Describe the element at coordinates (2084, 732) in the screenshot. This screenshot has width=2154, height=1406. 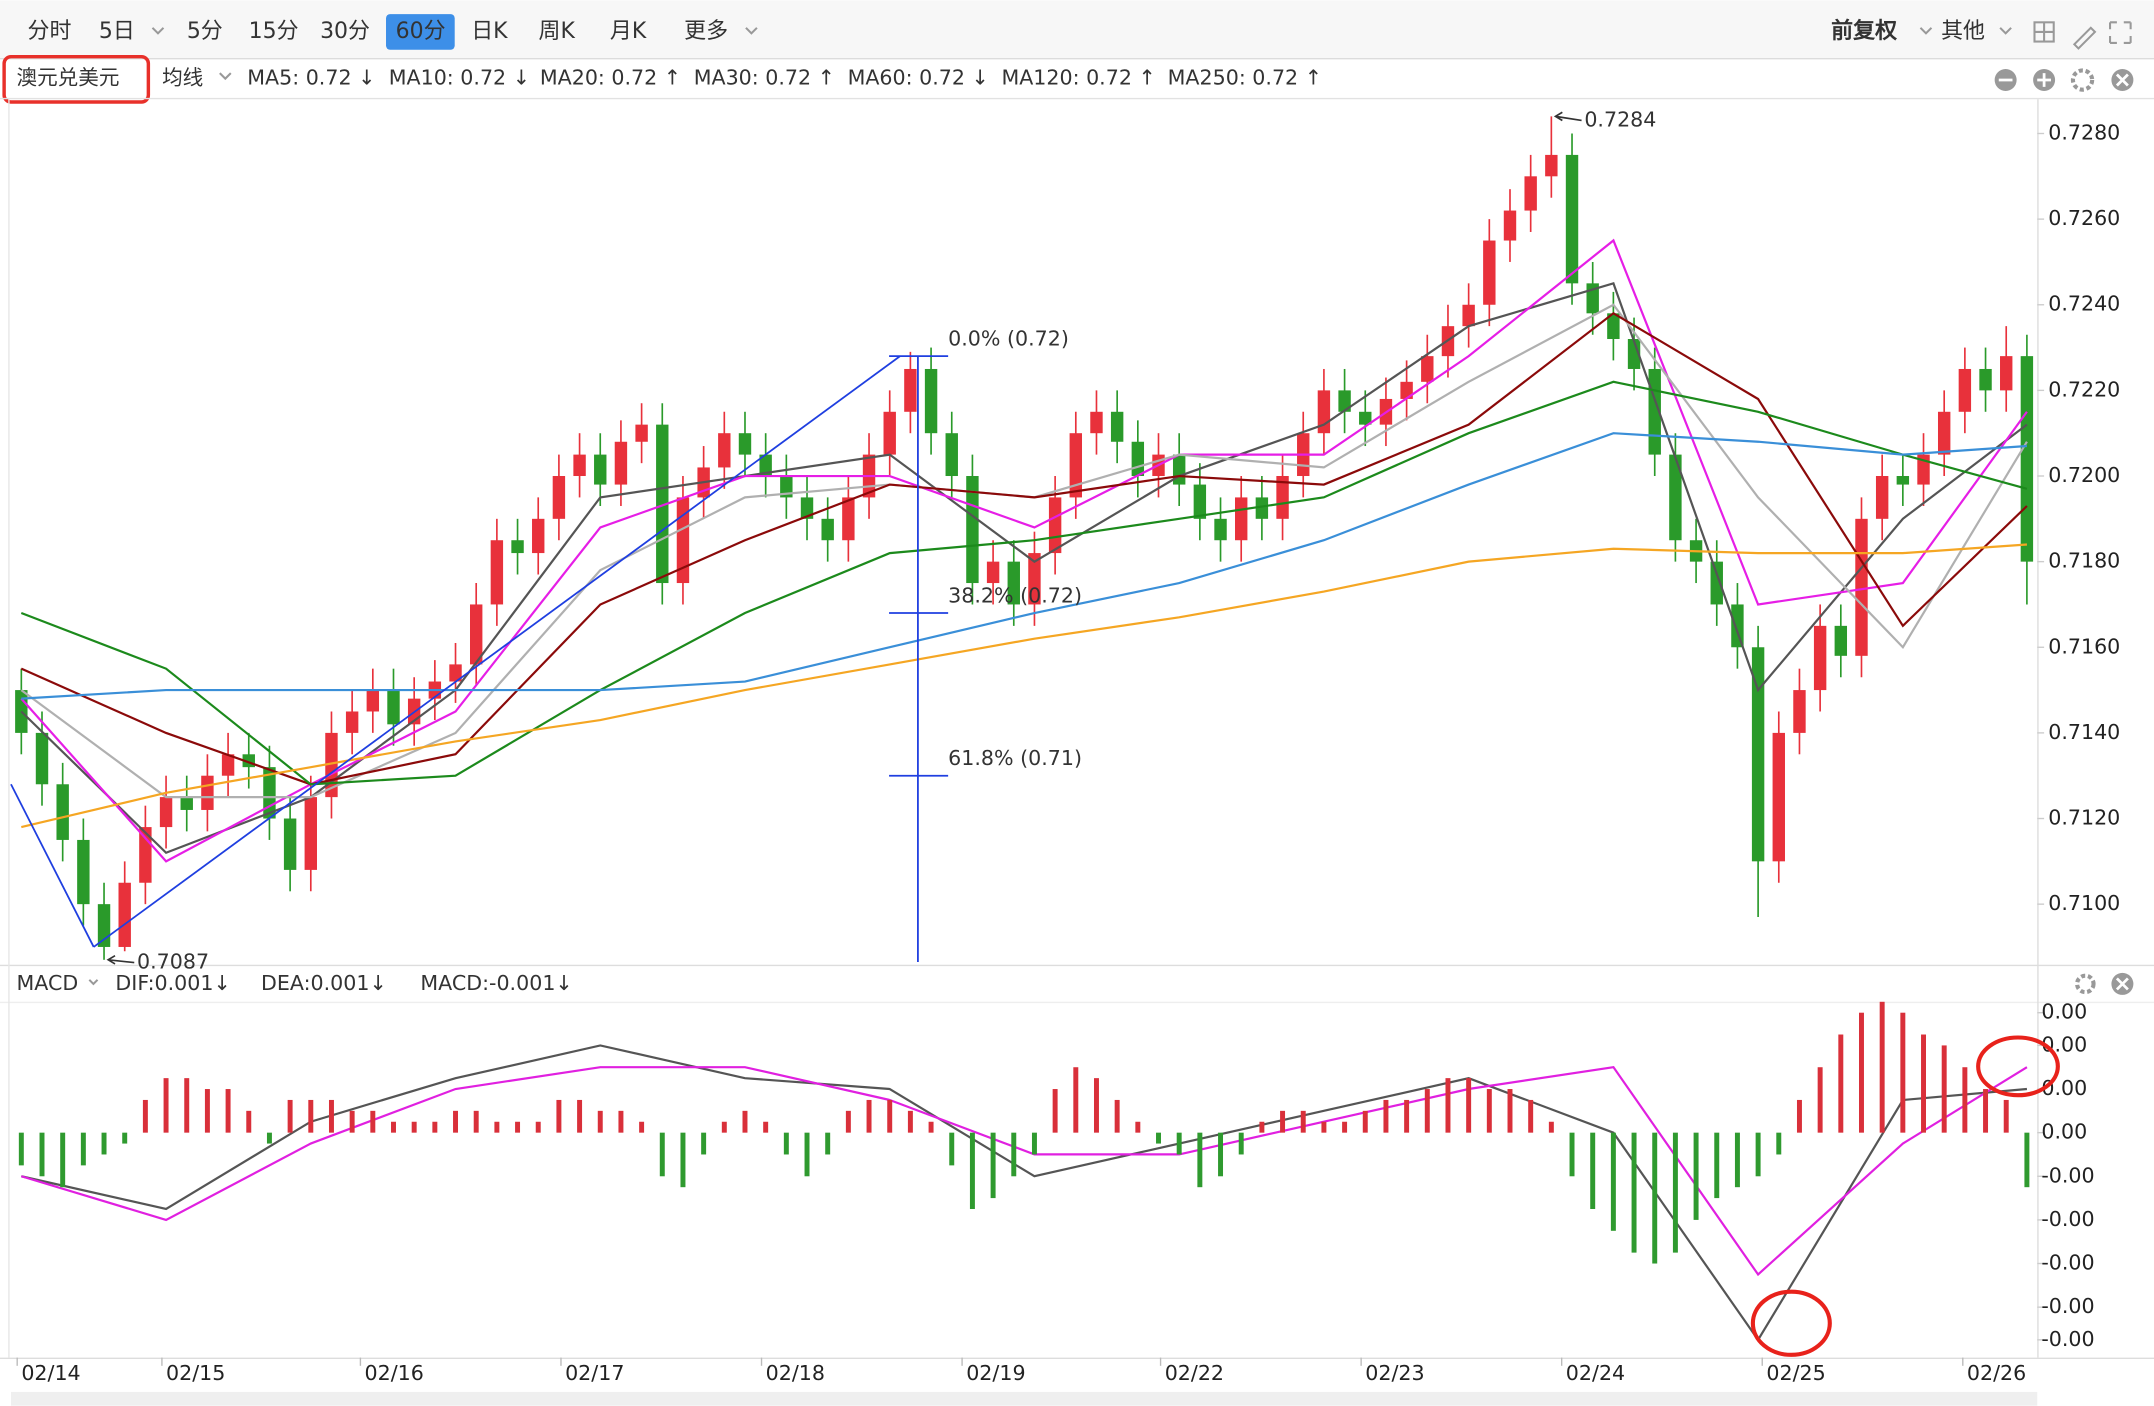
I see `y-tick-label: 0.7140` at that location.